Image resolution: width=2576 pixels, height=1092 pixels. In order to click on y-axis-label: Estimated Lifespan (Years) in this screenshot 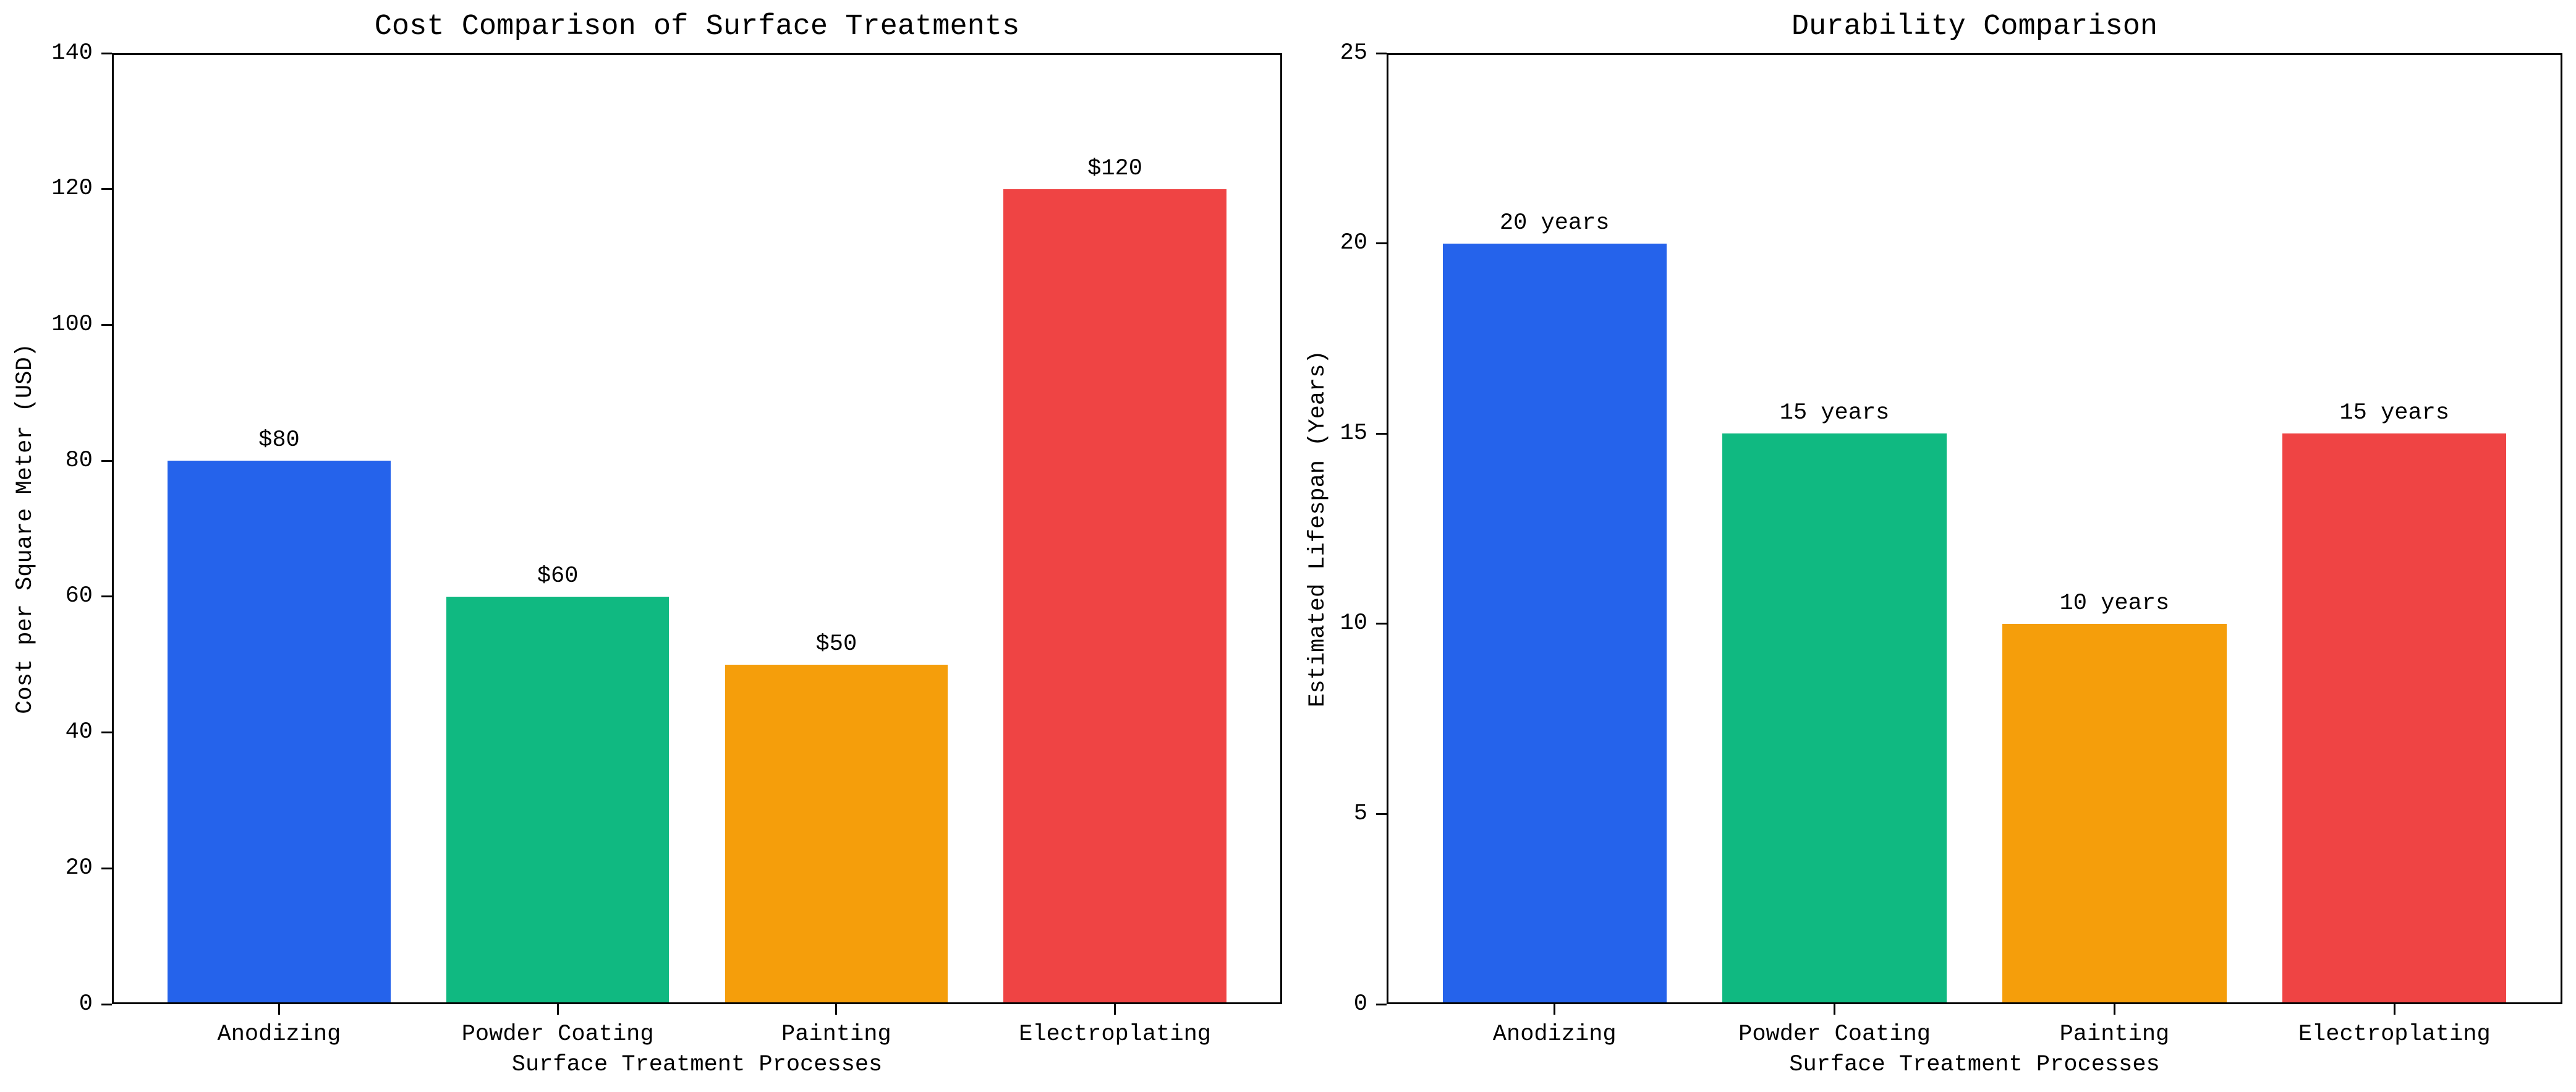, I will do `click(1318, 528)`.